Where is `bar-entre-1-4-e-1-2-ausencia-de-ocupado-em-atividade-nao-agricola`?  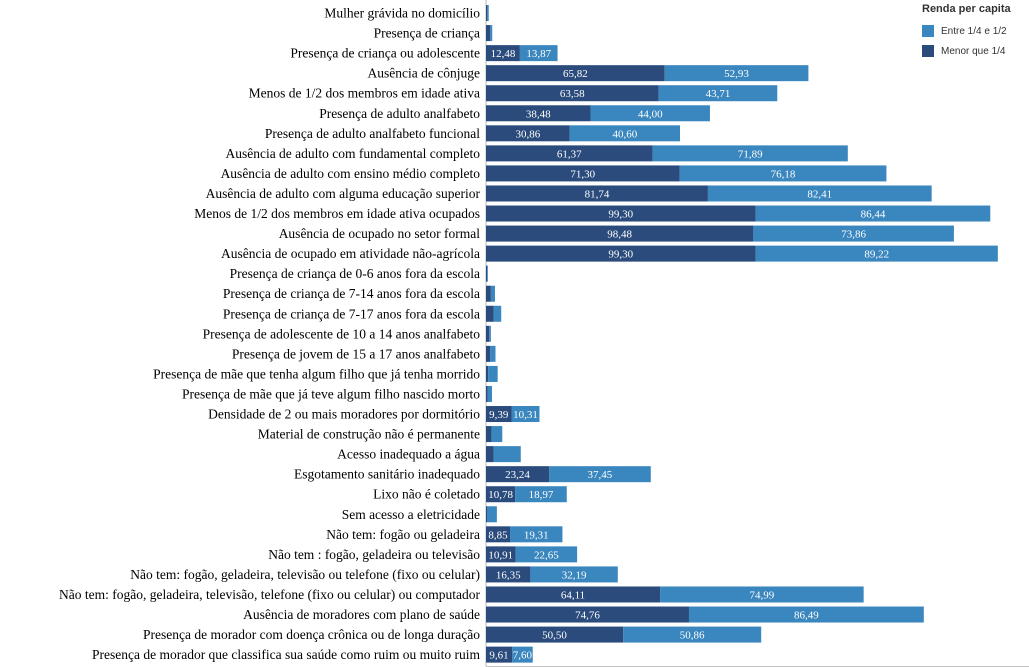 bar-entre-1-4-e-1-2-ausencia-de-ocupado-em-atividade-nao-agricola is located at coordinates (876, 253).